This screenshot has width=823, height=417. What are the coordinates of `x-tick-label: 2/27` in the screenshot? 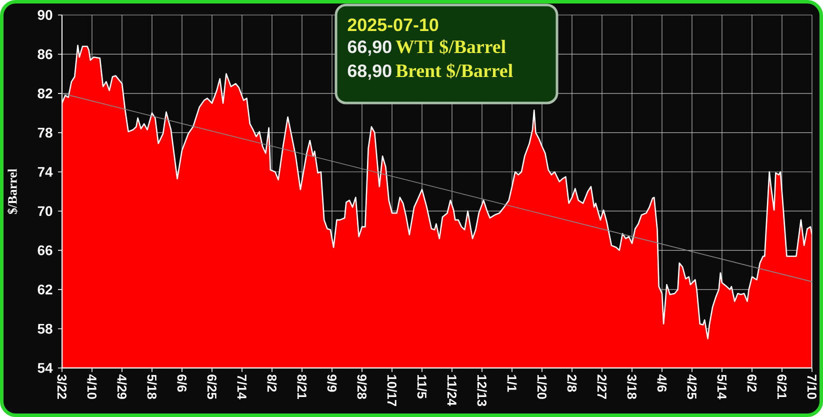 It's located at (602, 386).